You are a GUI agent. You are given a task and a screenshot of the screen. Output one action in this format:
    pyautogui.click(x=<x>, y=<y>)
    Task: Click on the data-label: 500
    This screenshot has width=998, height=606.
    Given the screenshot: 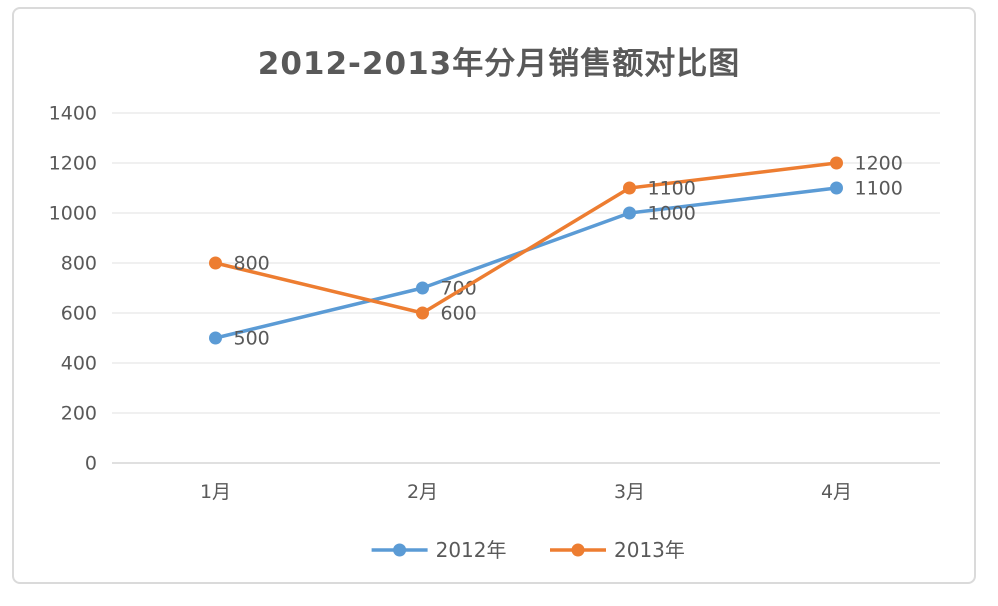 What is the action you would take?
    pyautogui.click(x=252, y=339)
    